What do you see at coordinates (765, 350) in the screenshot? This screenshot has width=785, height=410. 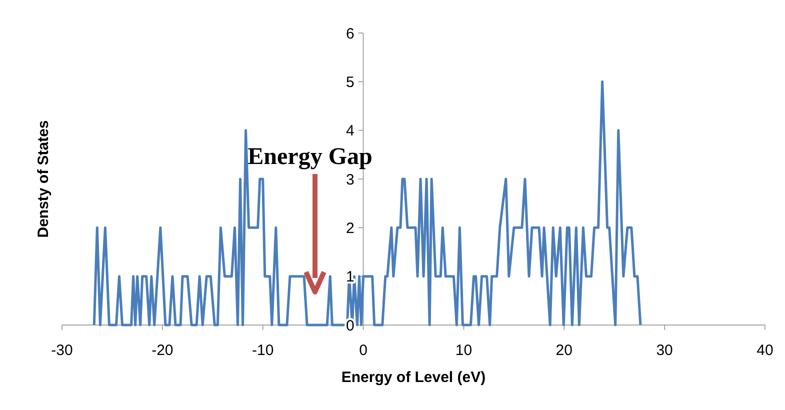 I see `x-tick-label: 40` at bounding box center [765, 350].